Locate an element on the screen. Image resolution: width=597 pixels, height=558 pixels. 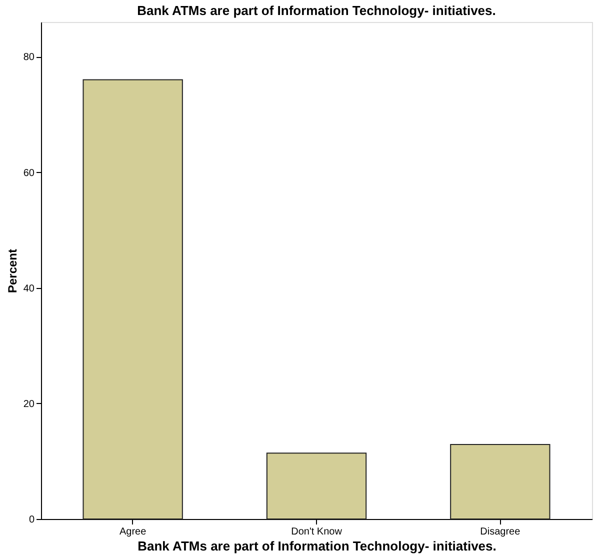
x-axis-title: Bank ATMs are part of Information Technology- initiatives. is located at coordinates (317, 546).